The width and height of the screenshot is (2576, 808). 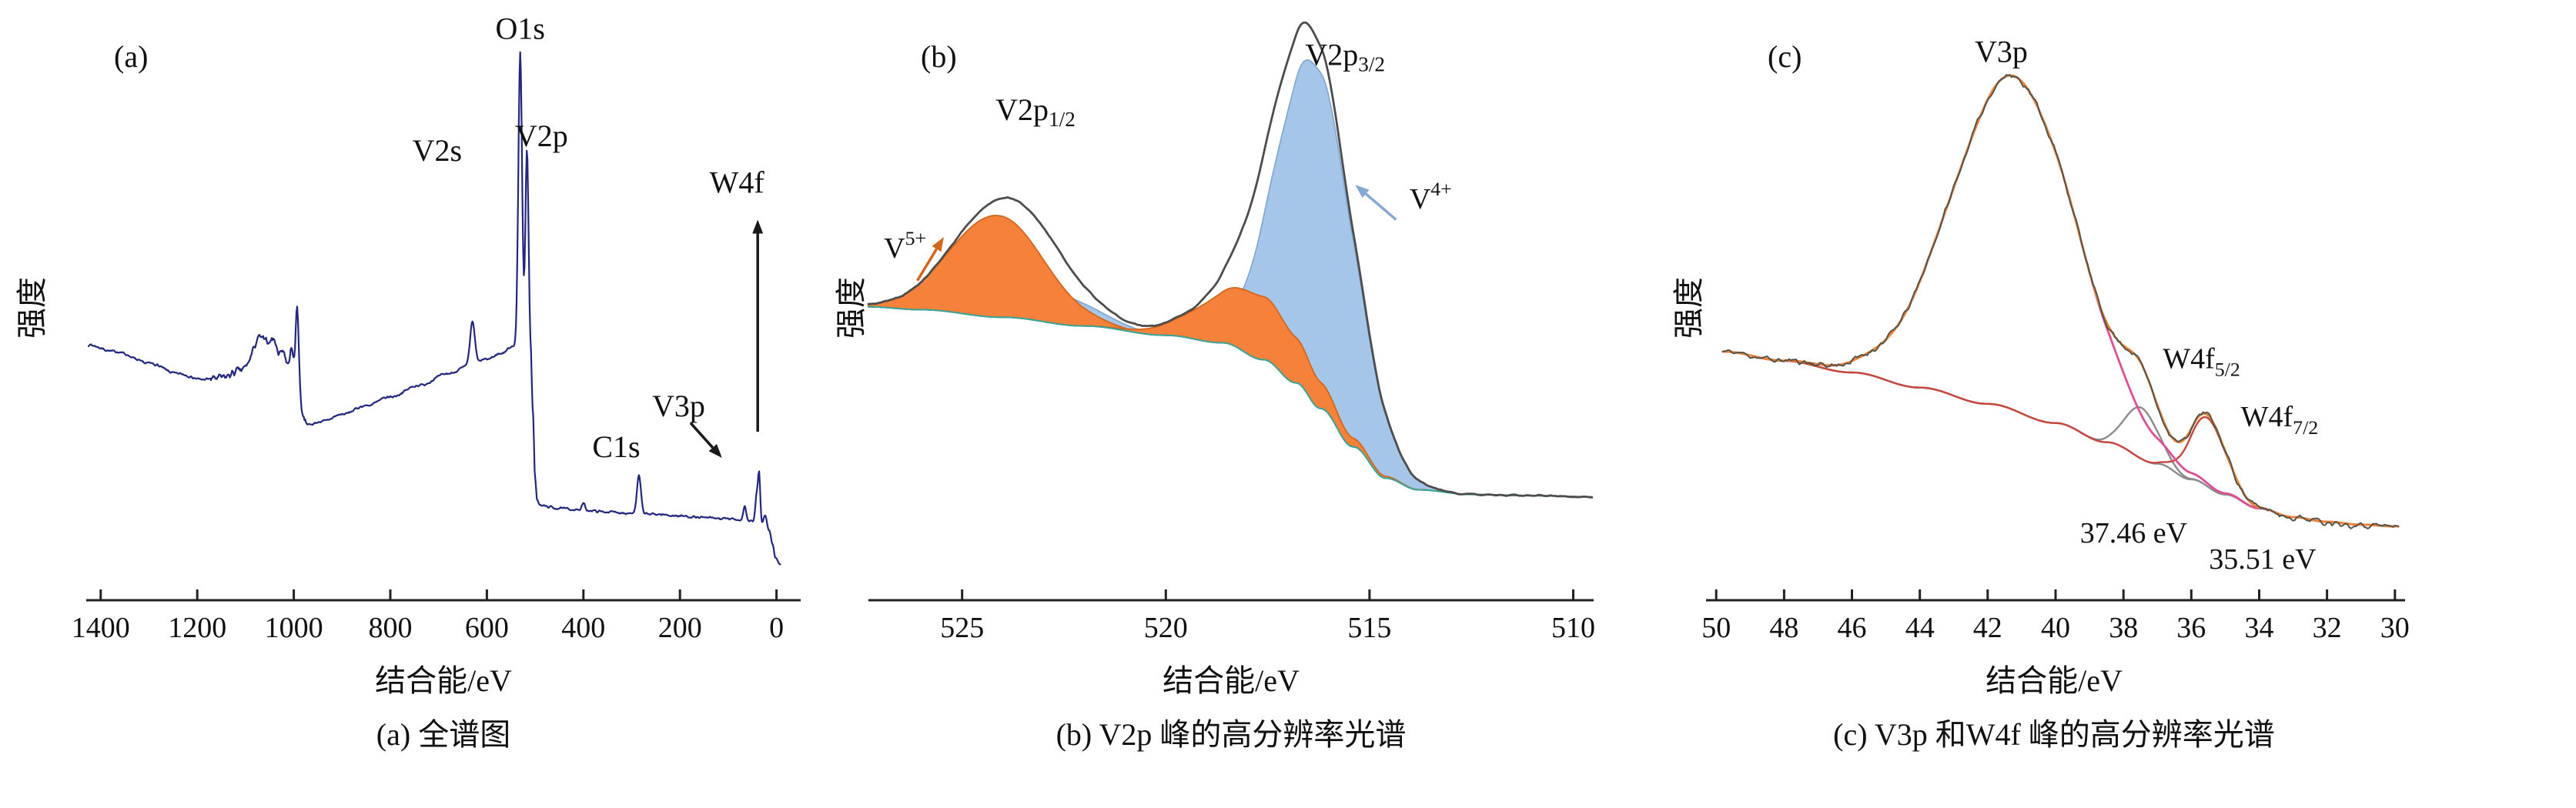 I want to click on panel-a-ylabel: 强度, so click(x=32, y=308).